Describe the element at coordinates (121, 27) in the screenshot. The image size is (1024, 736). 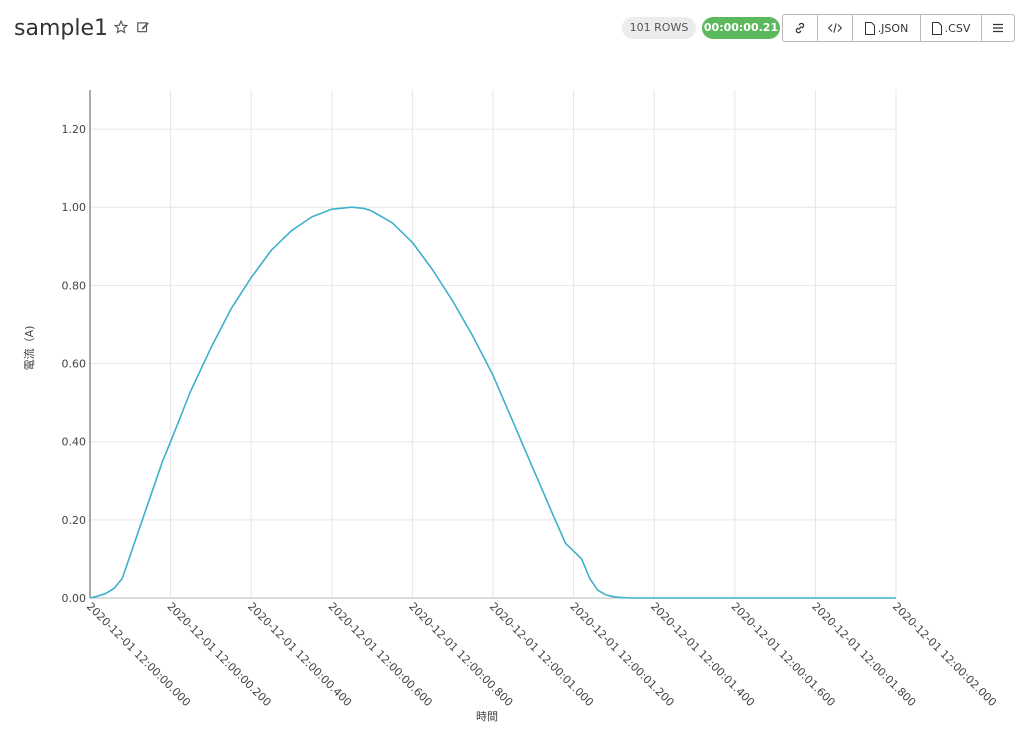
I see `star-icon` at that location.